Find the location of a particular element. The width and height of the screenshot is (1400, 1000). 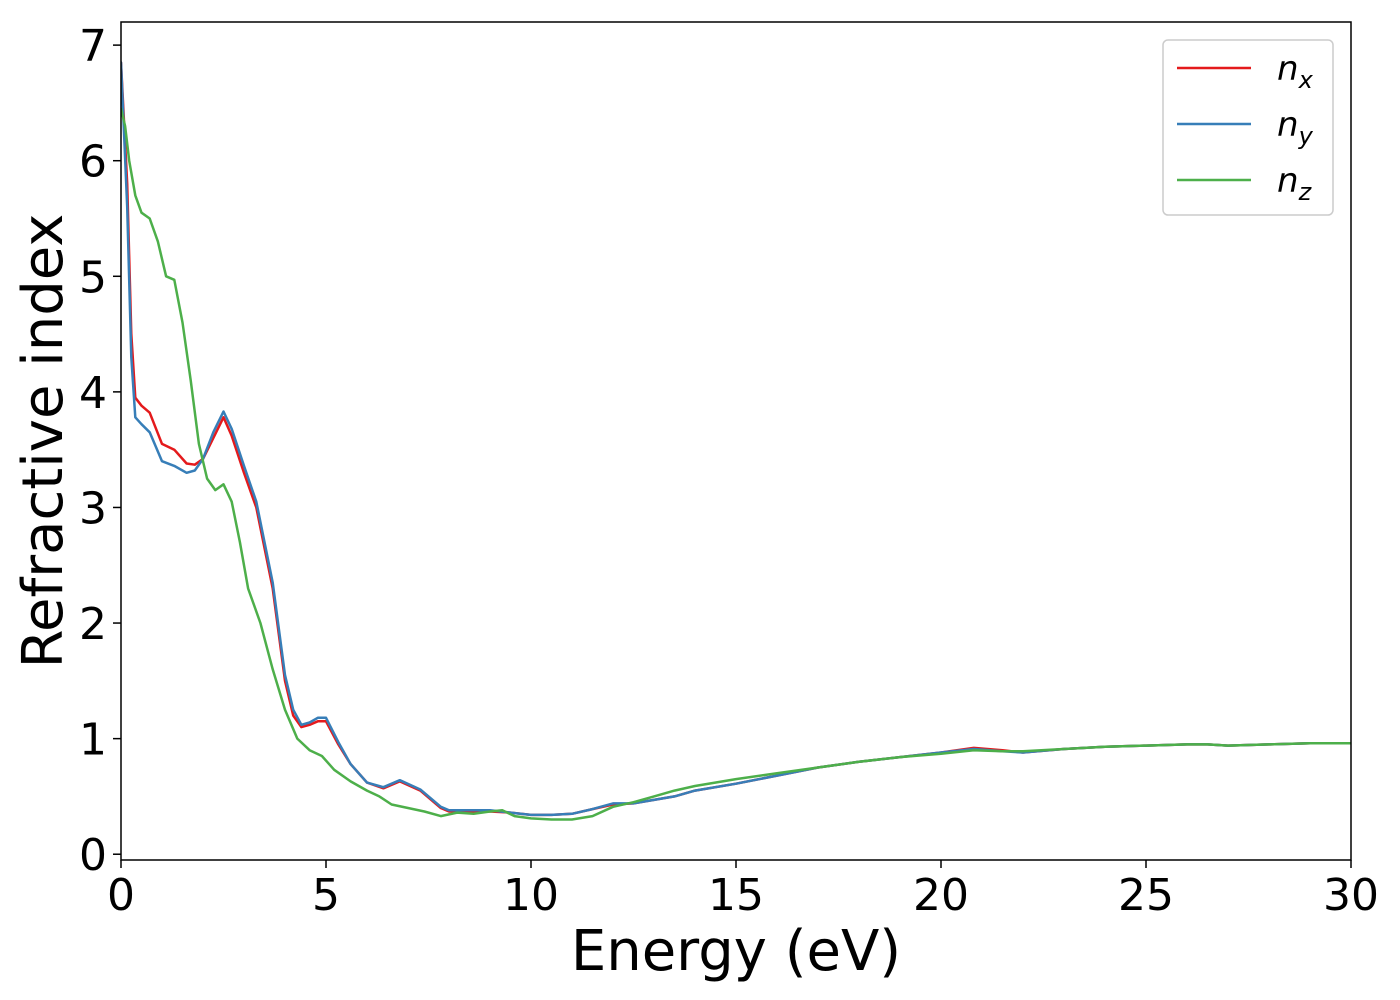

x-tick-label: 30 is located at coordinates (1351, 895).